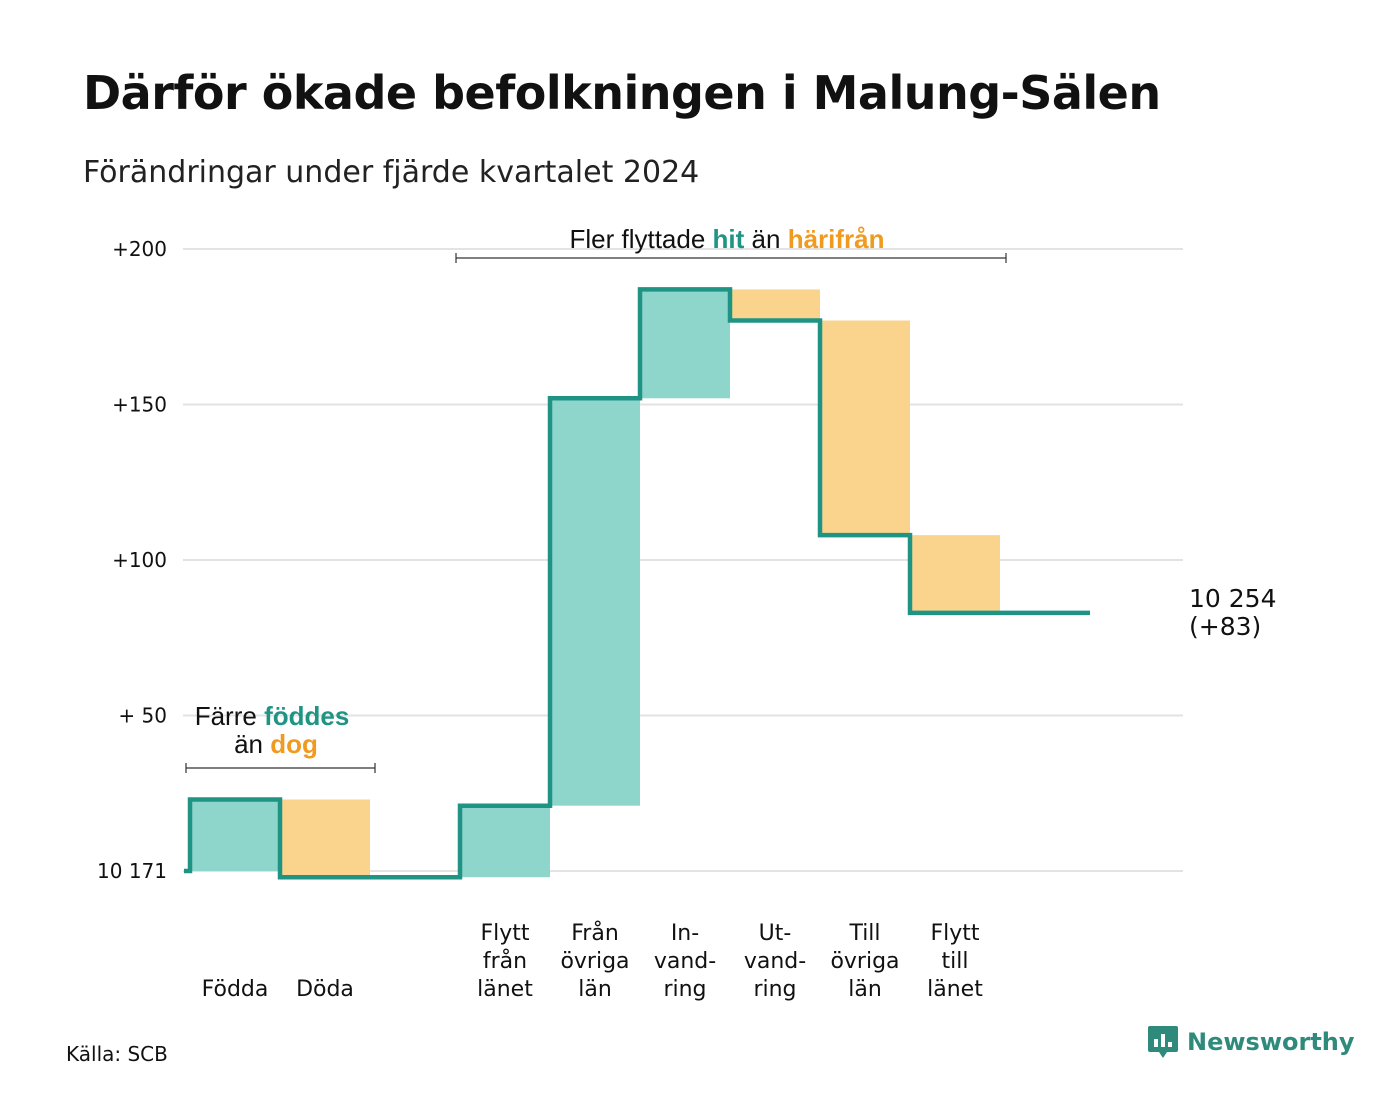  Describe the element at coordinates (505, 961) in the screenshot. I see `category-label: från` at that location.